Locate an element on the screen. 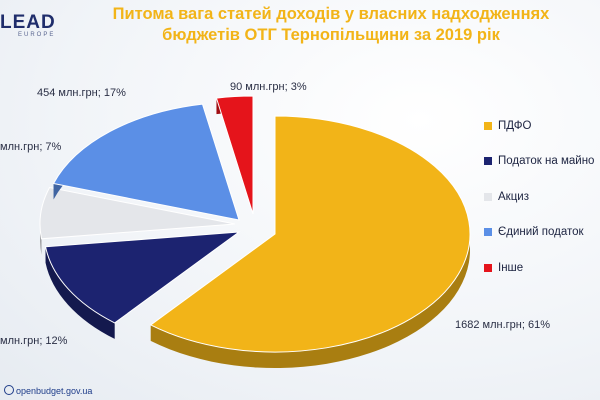  legend-item-2: Акциз is located at coordinates (542, 197).